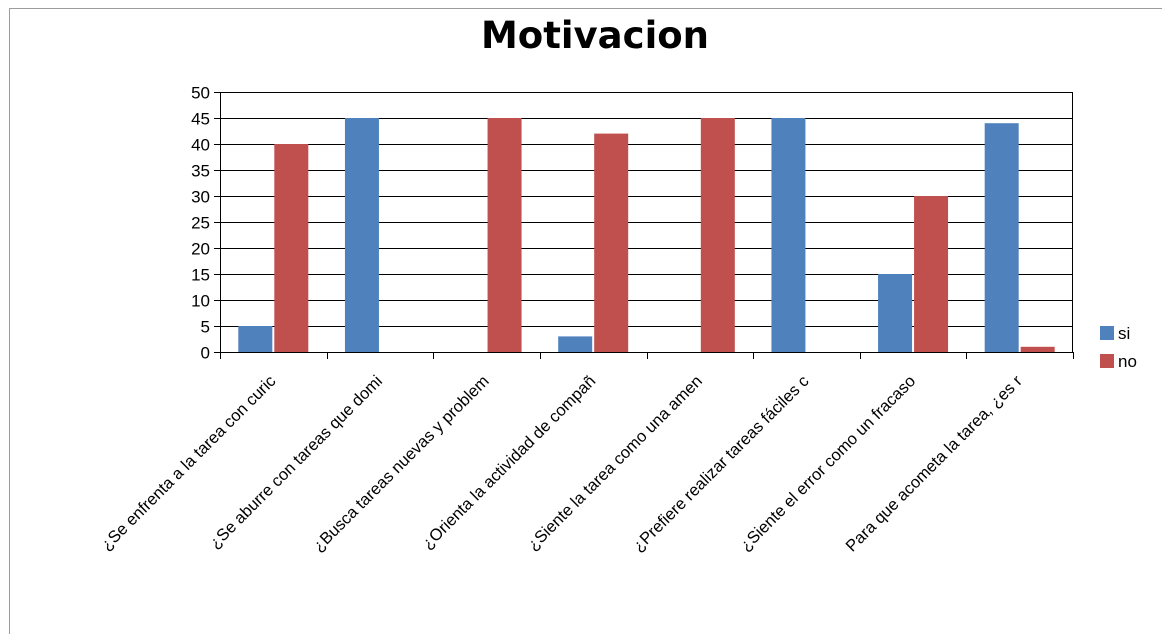 This screenshot has width=1162, height=634. Describe the element at coordinates (720, 463) in the screenshot. I see `x-category-label: ¿Prefiere realizar tareas fáciles c` at that location.